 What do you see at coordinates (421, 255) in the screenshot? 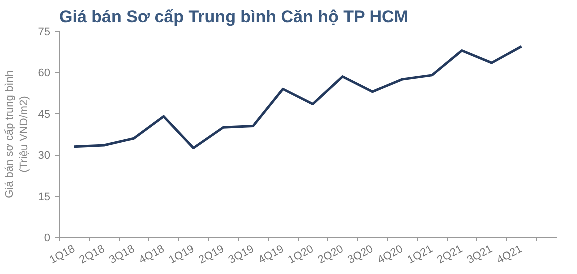
I see `x-tick-label: 1Q21` at bounding box center [421, 255].